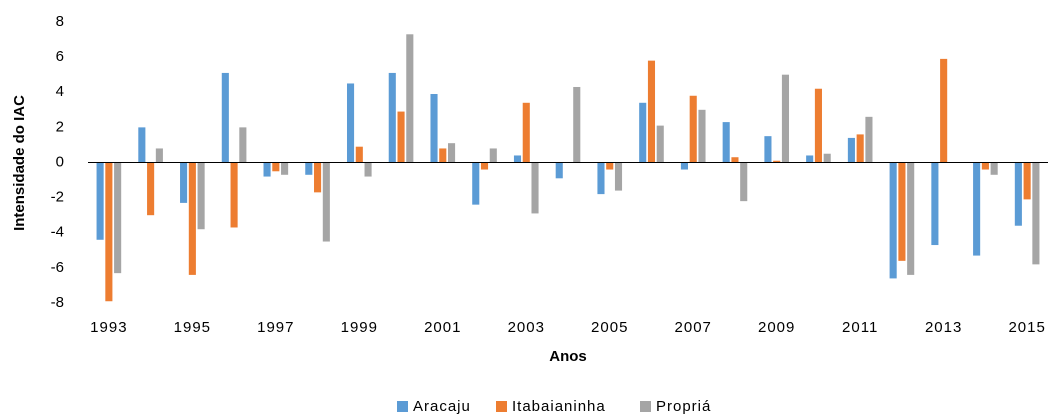  I want to click on legend-label: Propriá, so click(683, 406).